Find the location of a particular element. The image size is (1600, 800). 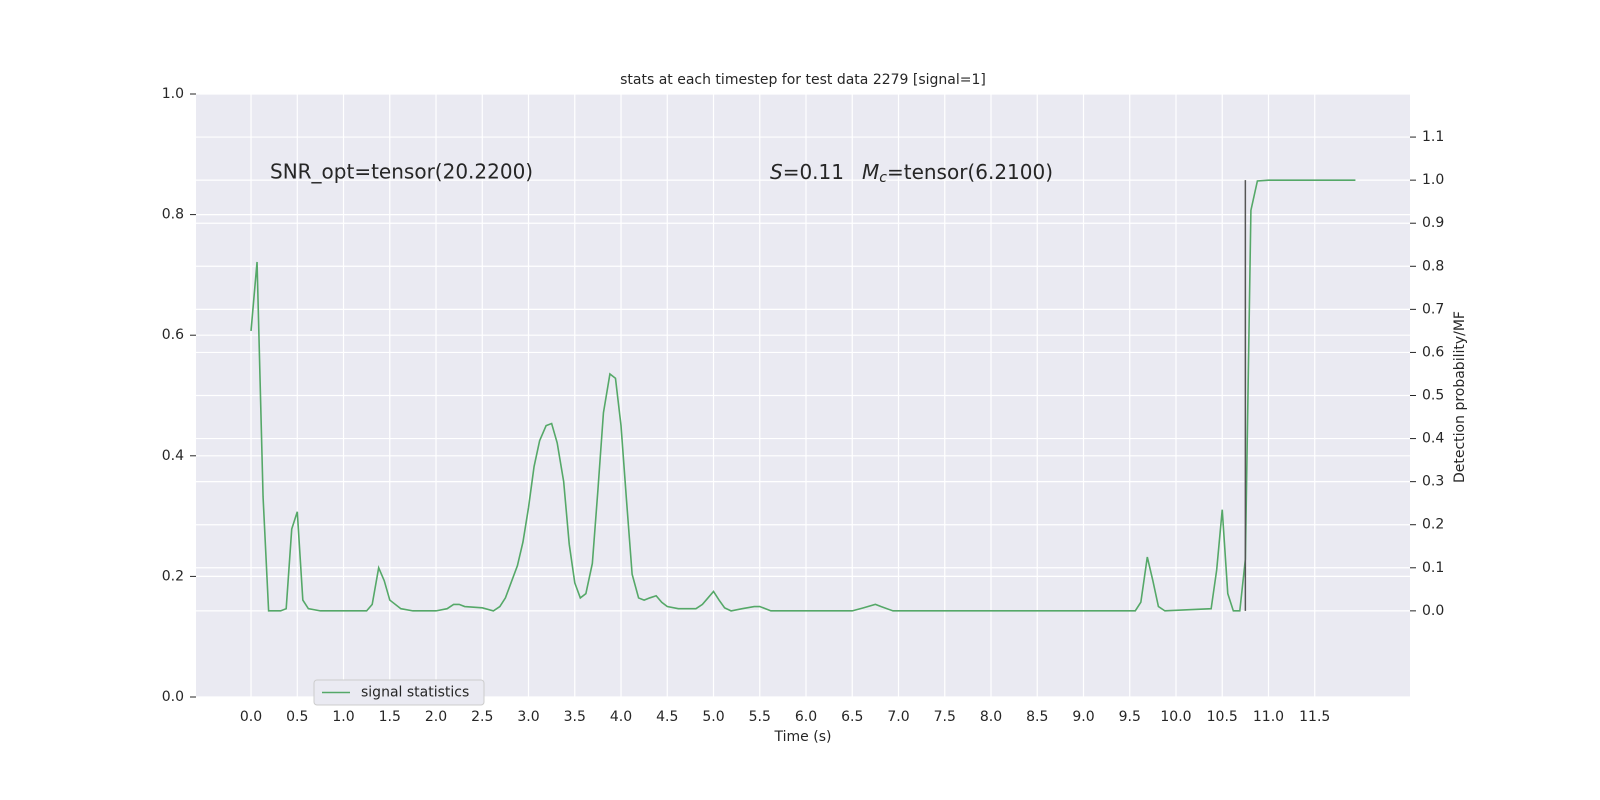

x-tick-label: 1.0 is located at coordinates (343, 717).